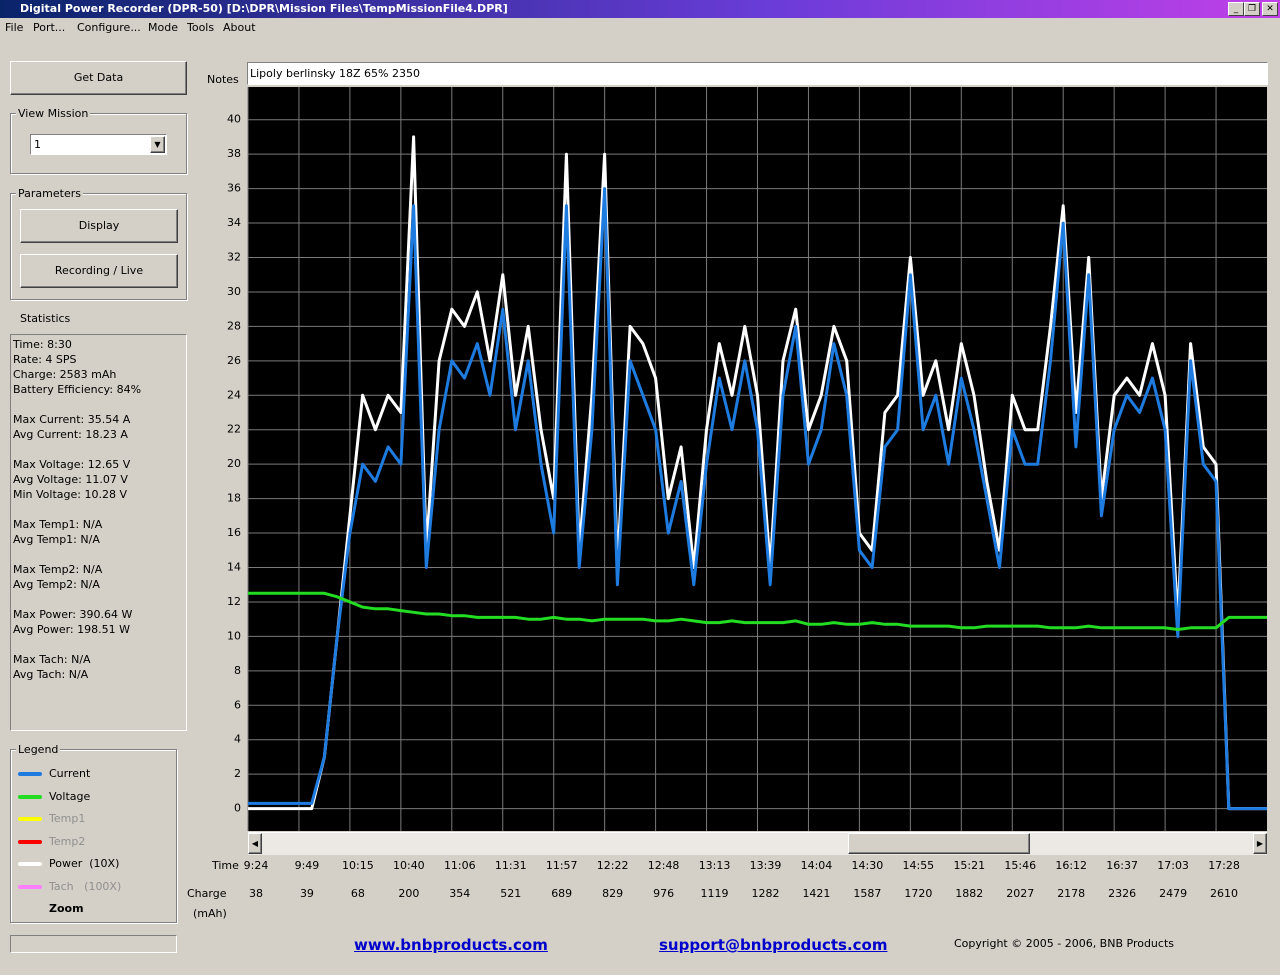 This screenshot has height=975, width=1280. What do you see at coordinates (239, 27) in the screenshot?
I see `menu-item: About` at bounding box center [239, 27].